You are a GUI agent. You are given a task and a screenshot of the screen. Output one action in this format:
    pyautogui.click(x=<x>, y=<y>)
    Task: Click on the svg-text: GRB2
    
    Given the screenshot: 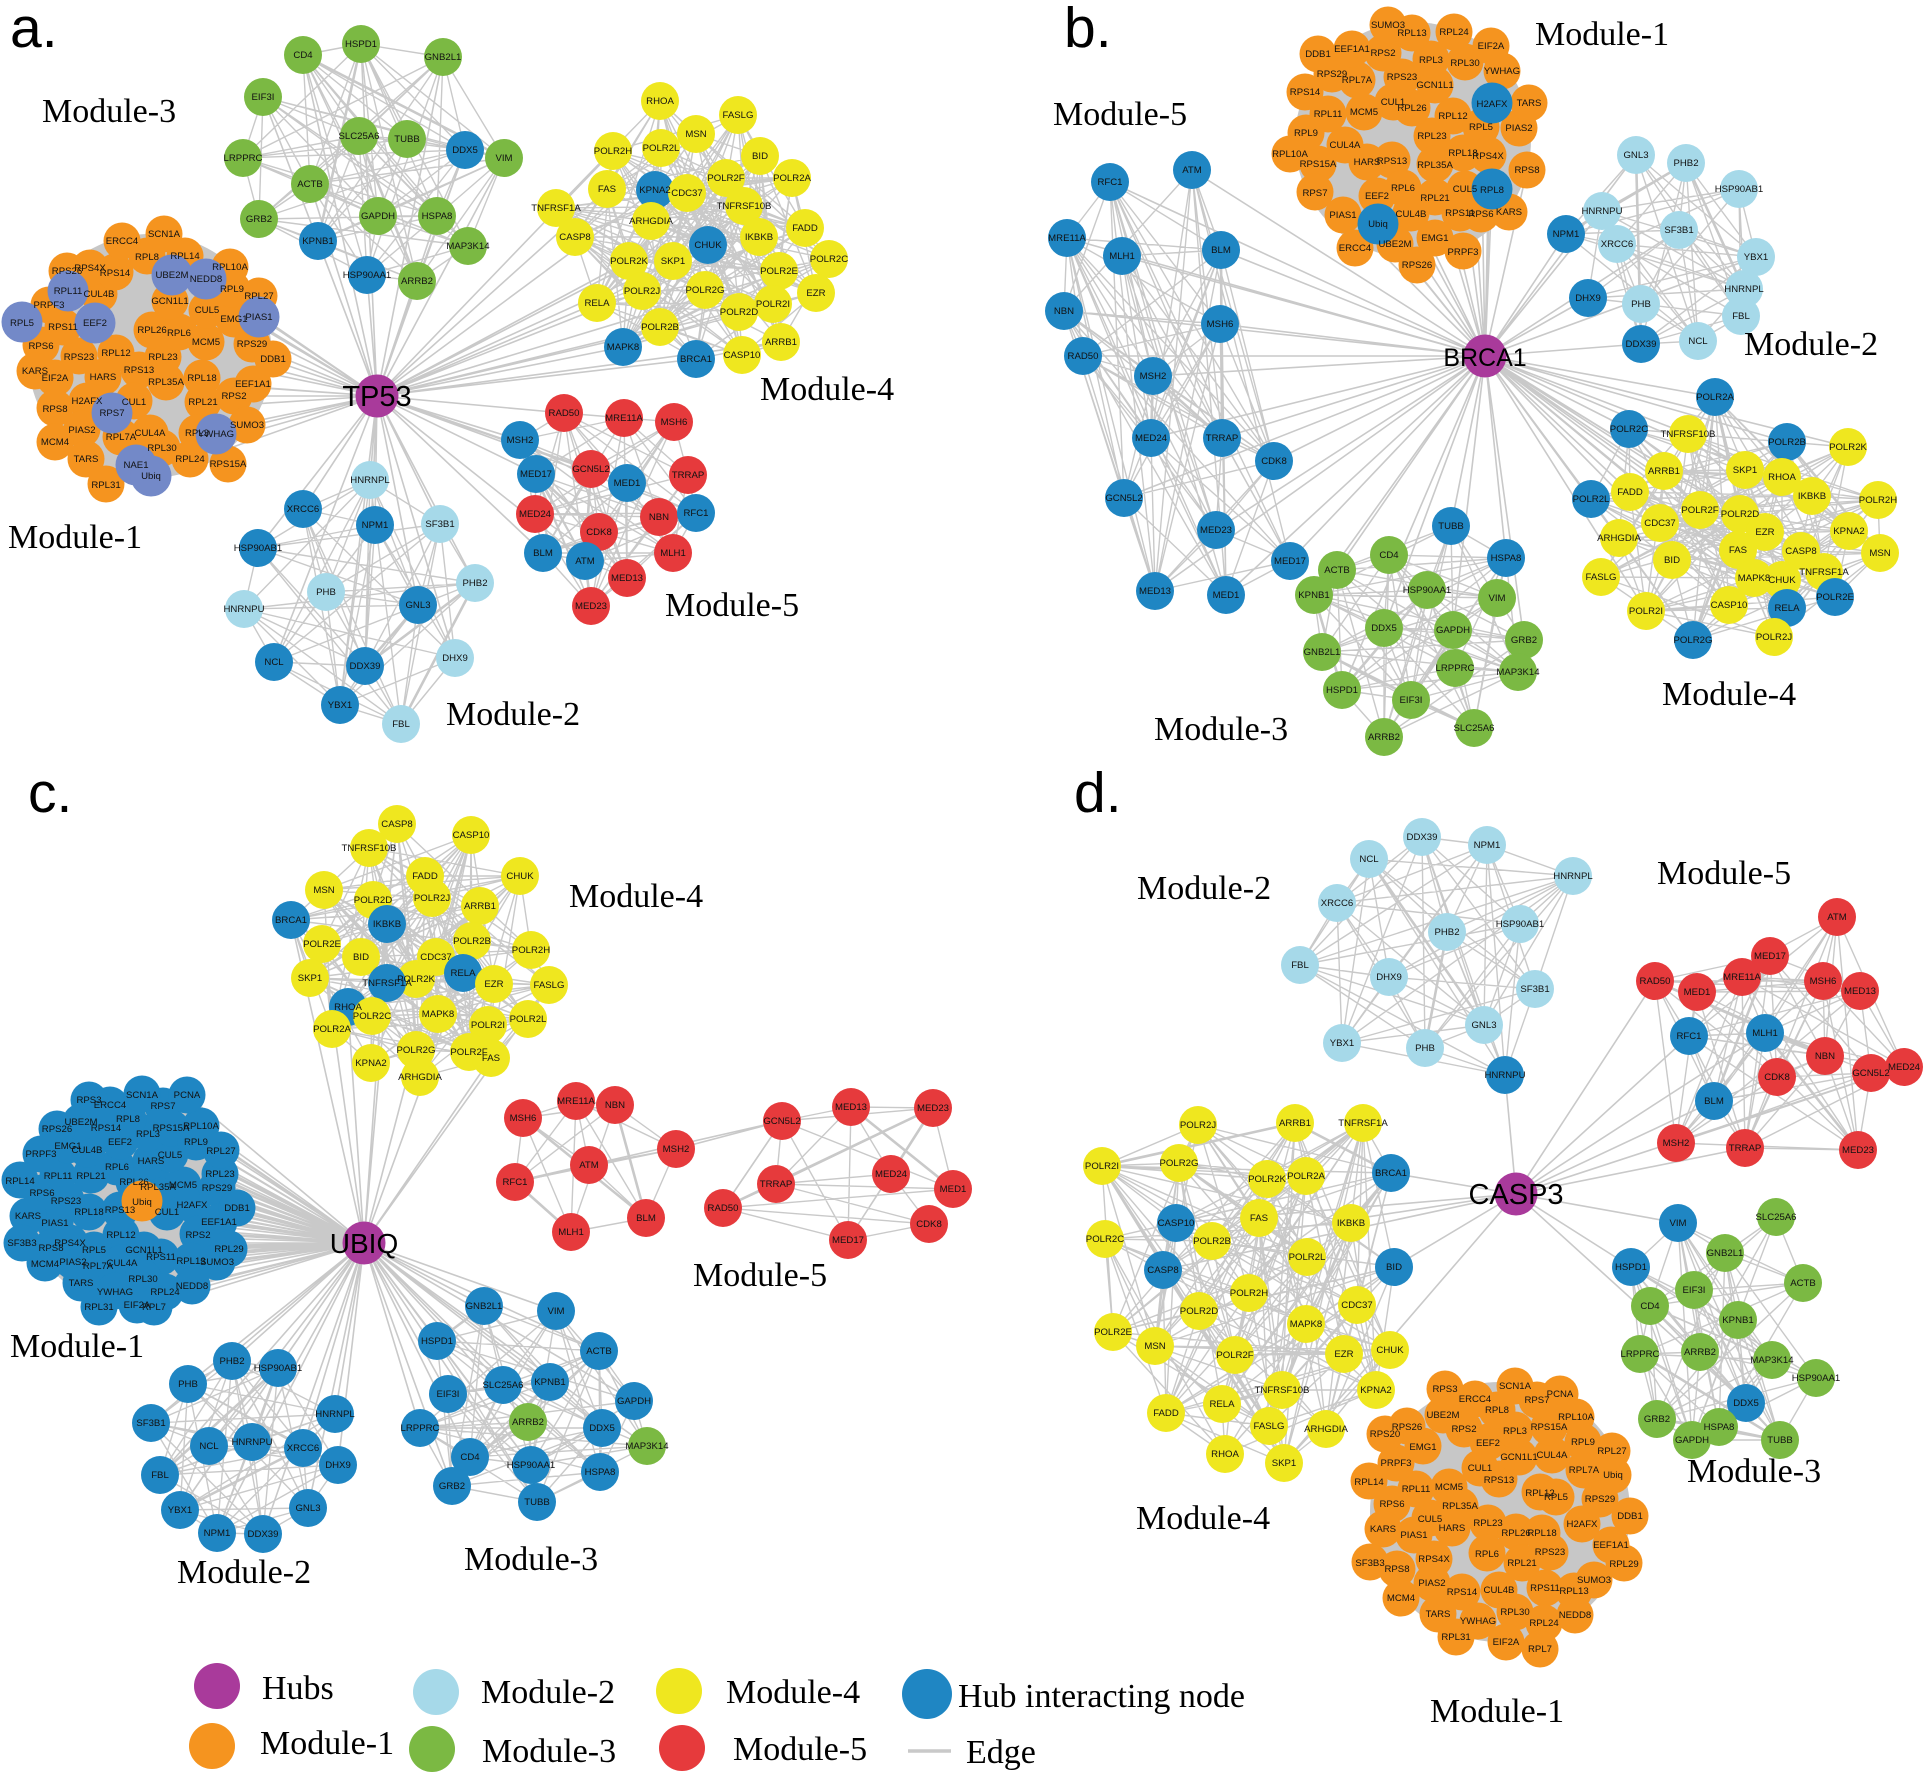 What is the action you would take?
    pyautogui.click(x=259, y=219)
    